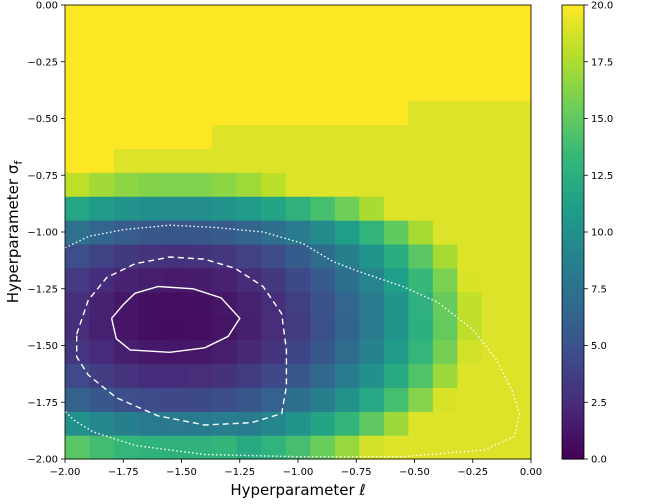  What do you see at coordinates (531, 472) in the screenshot?
I see `x-tick-label: 0.00` at bounding box center [531, 472].